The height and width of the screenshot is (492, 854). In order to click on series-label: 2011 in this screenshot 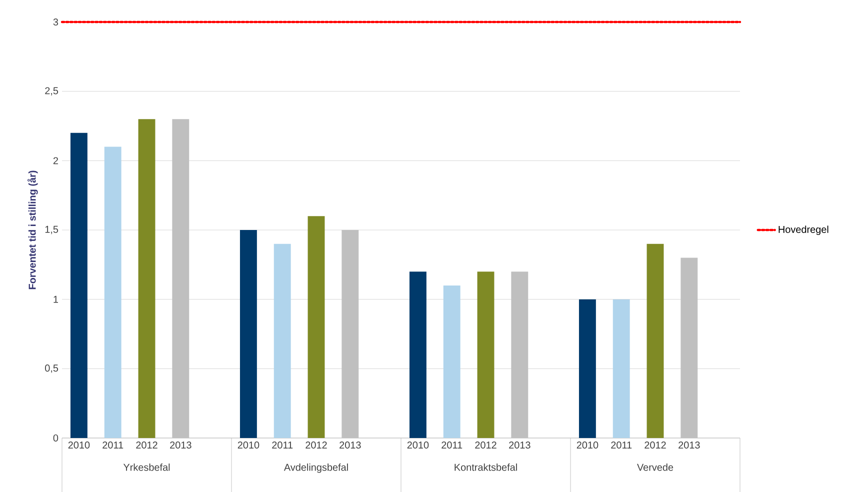, I will do `click(113, 445)`.